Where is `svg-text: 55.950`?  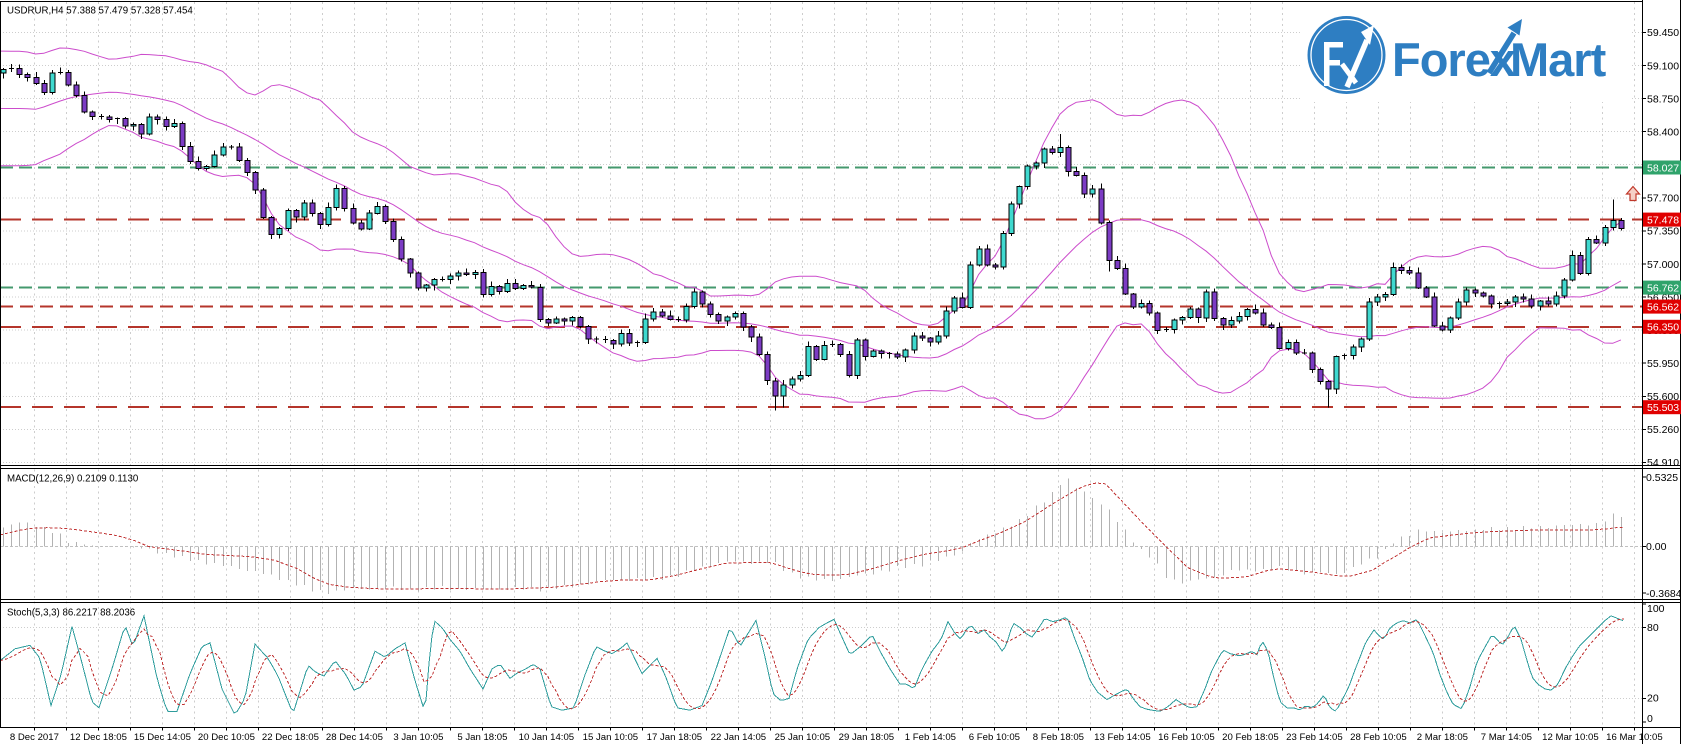 svg-text: 55.950 is located at coordinates (1663, 364).